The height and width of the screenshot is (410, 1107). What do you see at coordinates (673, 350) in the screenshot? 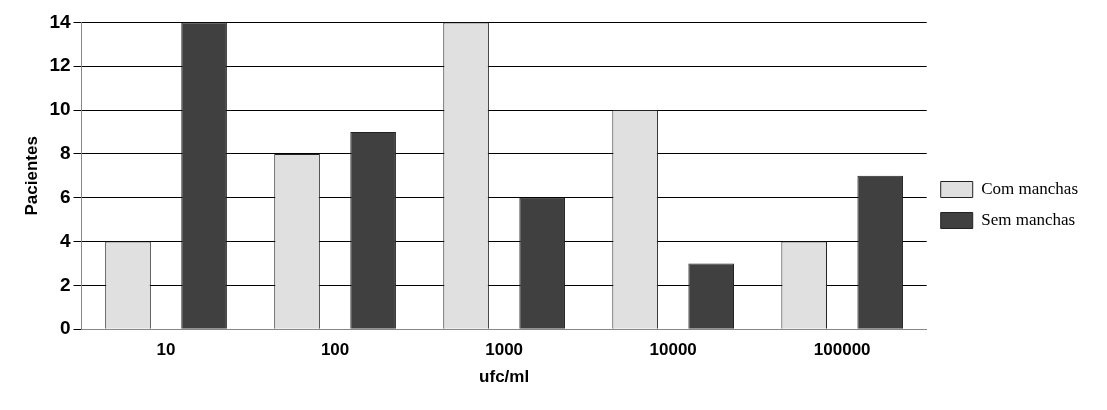
I see `x-tick-label: 10000` at bounding box center [673, 350].